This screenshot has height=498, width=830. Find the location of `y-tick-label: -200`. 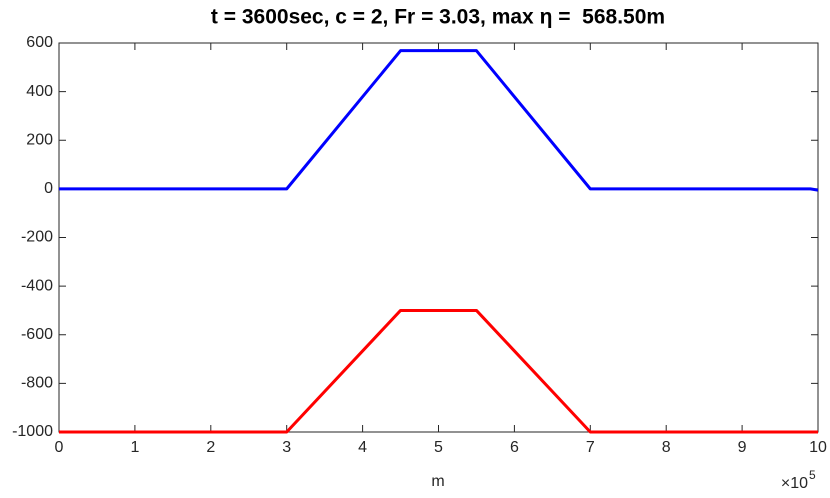

y-tick-label: -200 is located at coordinates (37, 237).